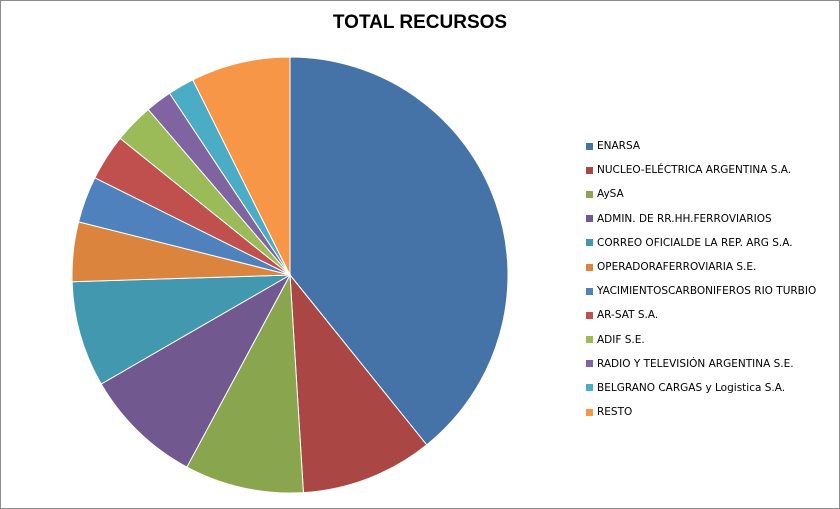  What do you see at coordinates (420, 22) in the screenshot?
I see `chart-title: TOTAL RECURSOS` at bounding box center [420, 22].